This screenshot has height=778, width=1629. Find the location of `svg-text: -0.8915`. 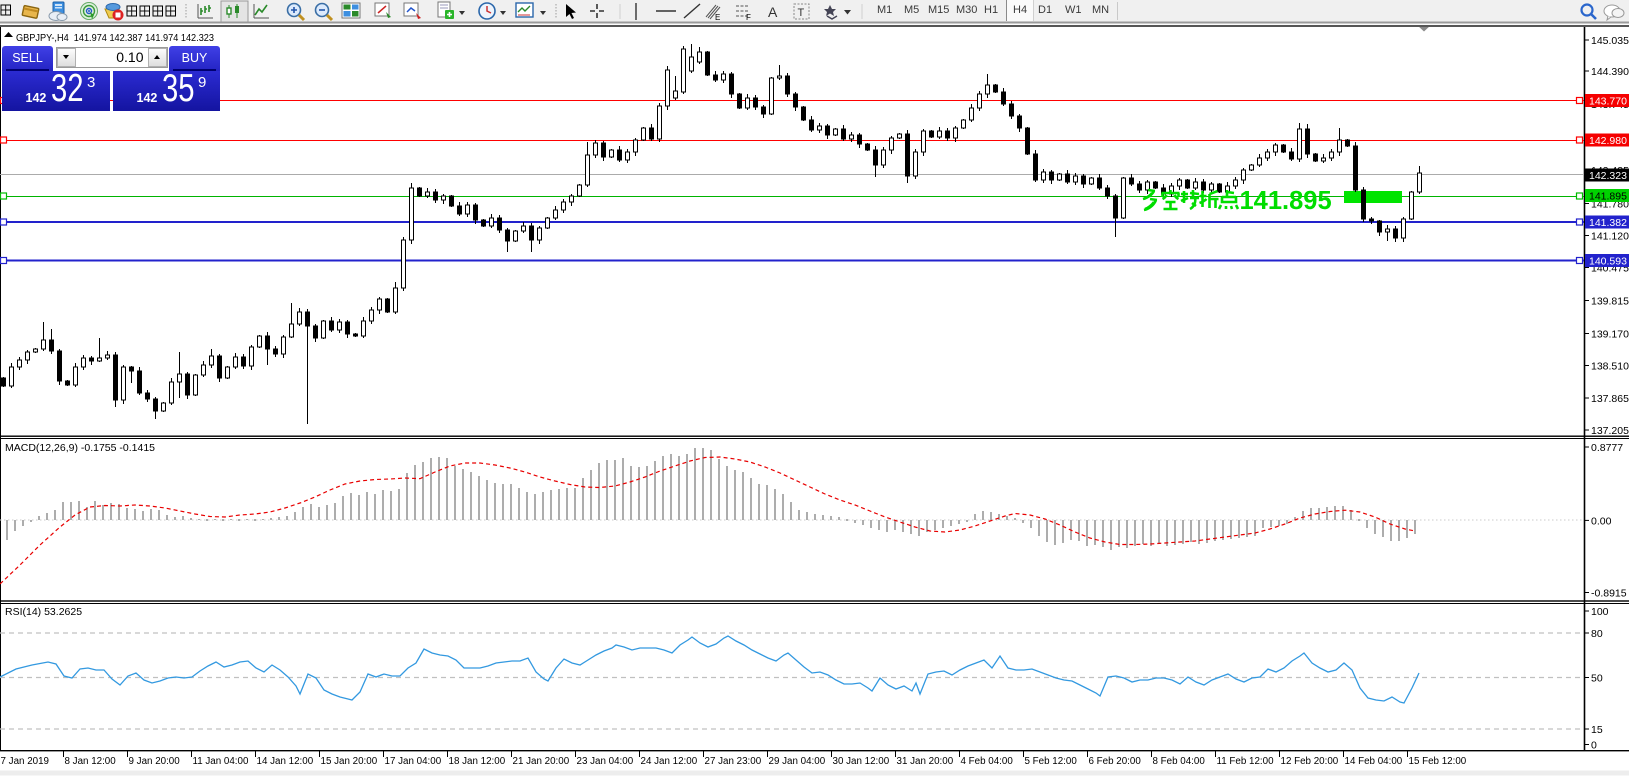

svg-text: -0.8915 is located at coordinates (1609, 594).